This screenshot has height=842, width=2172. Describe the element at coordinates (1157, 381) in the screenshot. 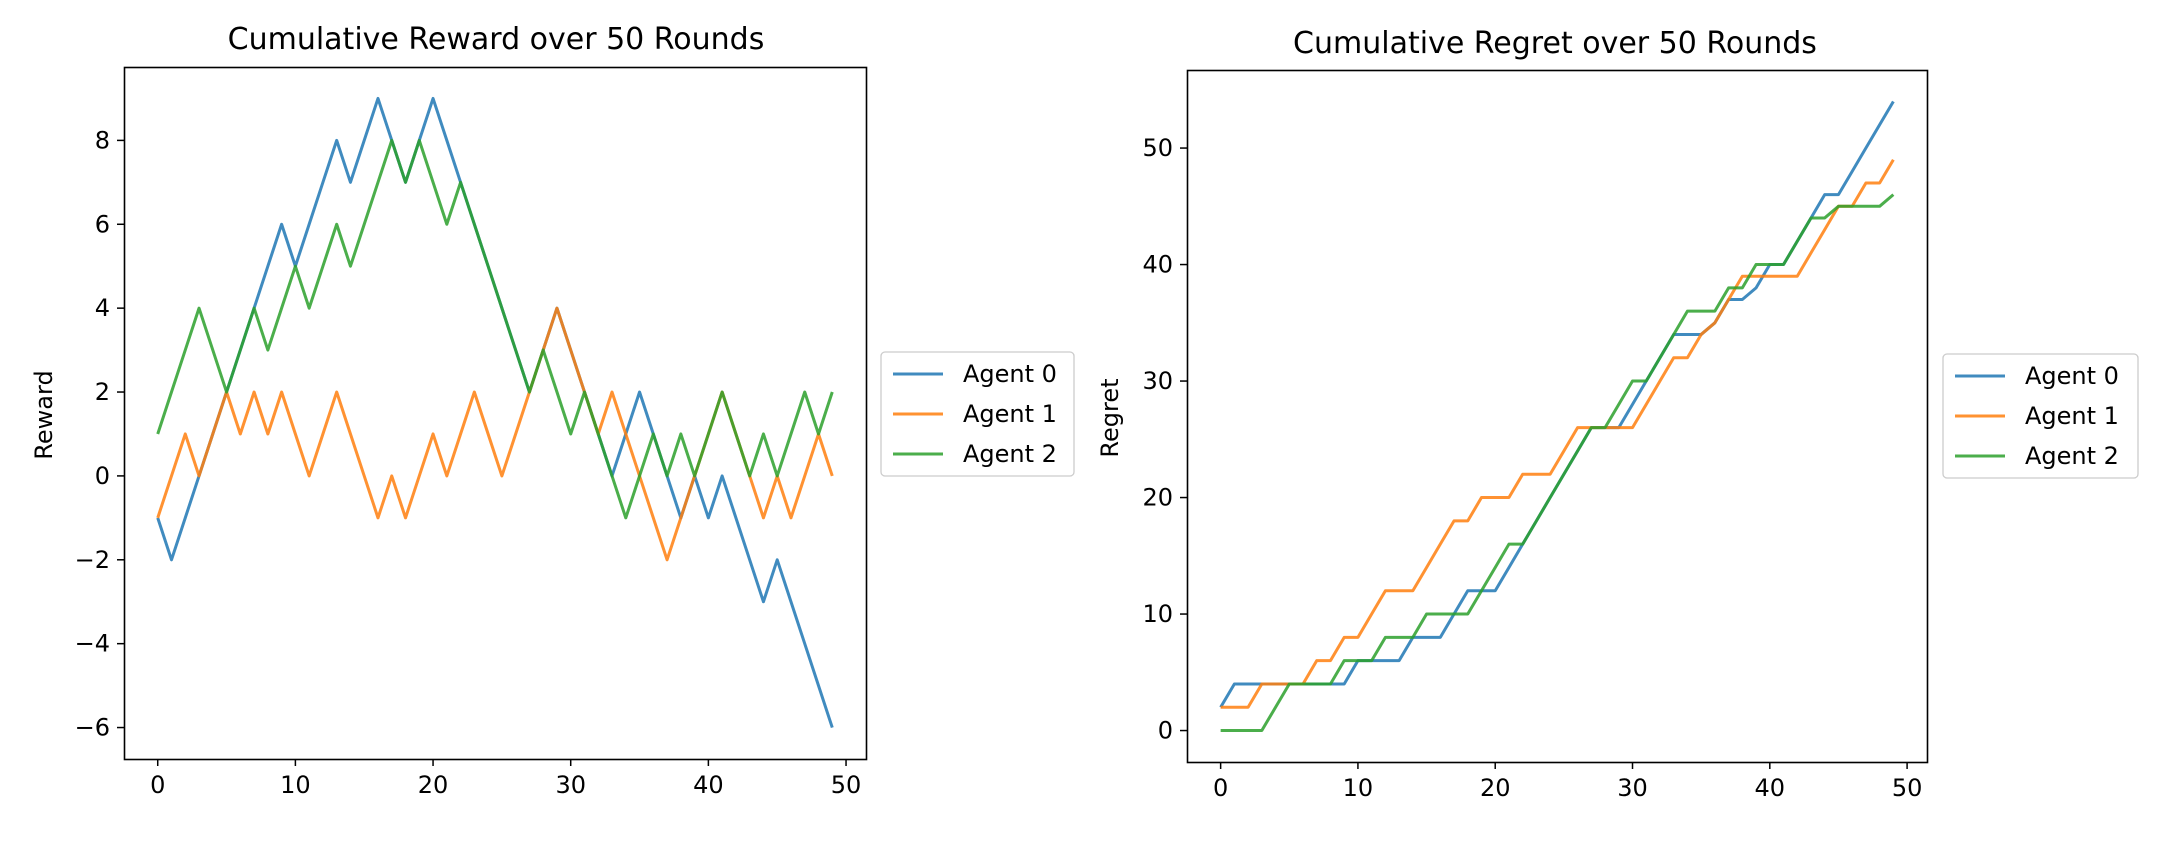

I see `y-tick-label: 30` at that location.